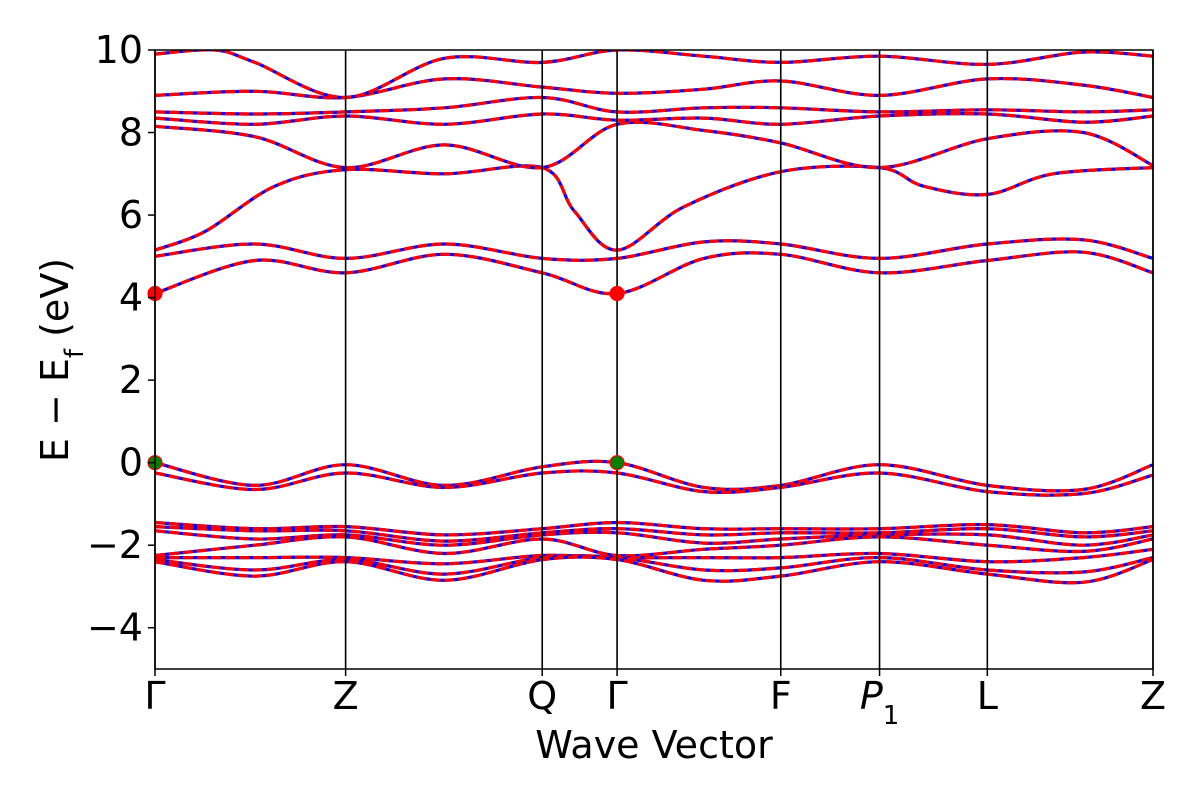 This screenshot has height=800, width=1200. What do you see at coordinates (154, 696) in the screenshot?
I see `x-tick-label-1: Γ` at bounding box center [154, 696].